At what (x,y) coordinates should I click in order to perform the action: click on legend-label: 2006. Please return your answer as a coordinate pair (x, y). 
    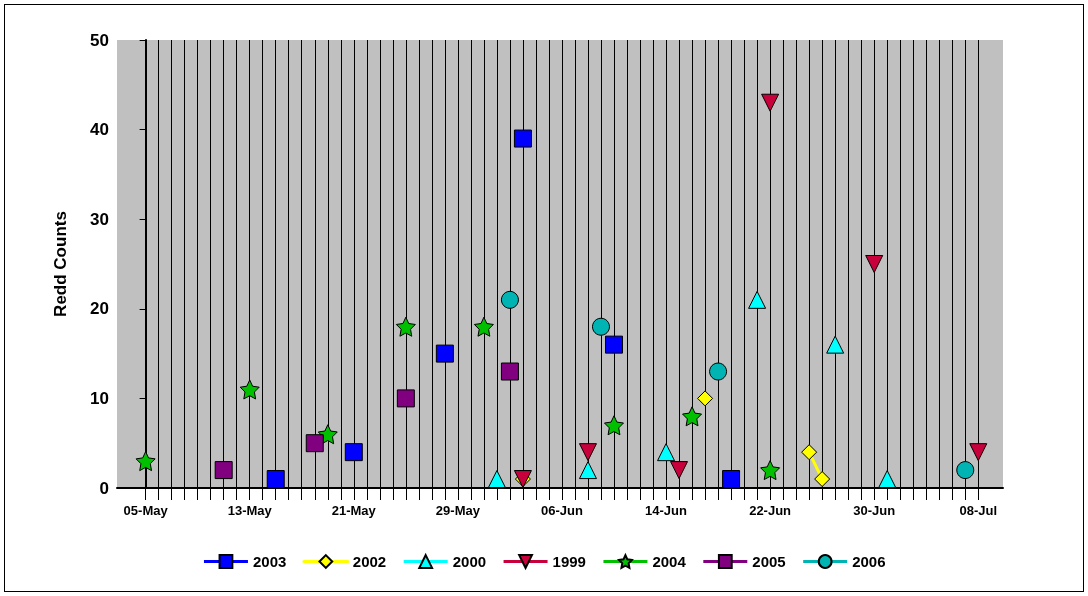
    Looking at the image, I should click on (869, 561).